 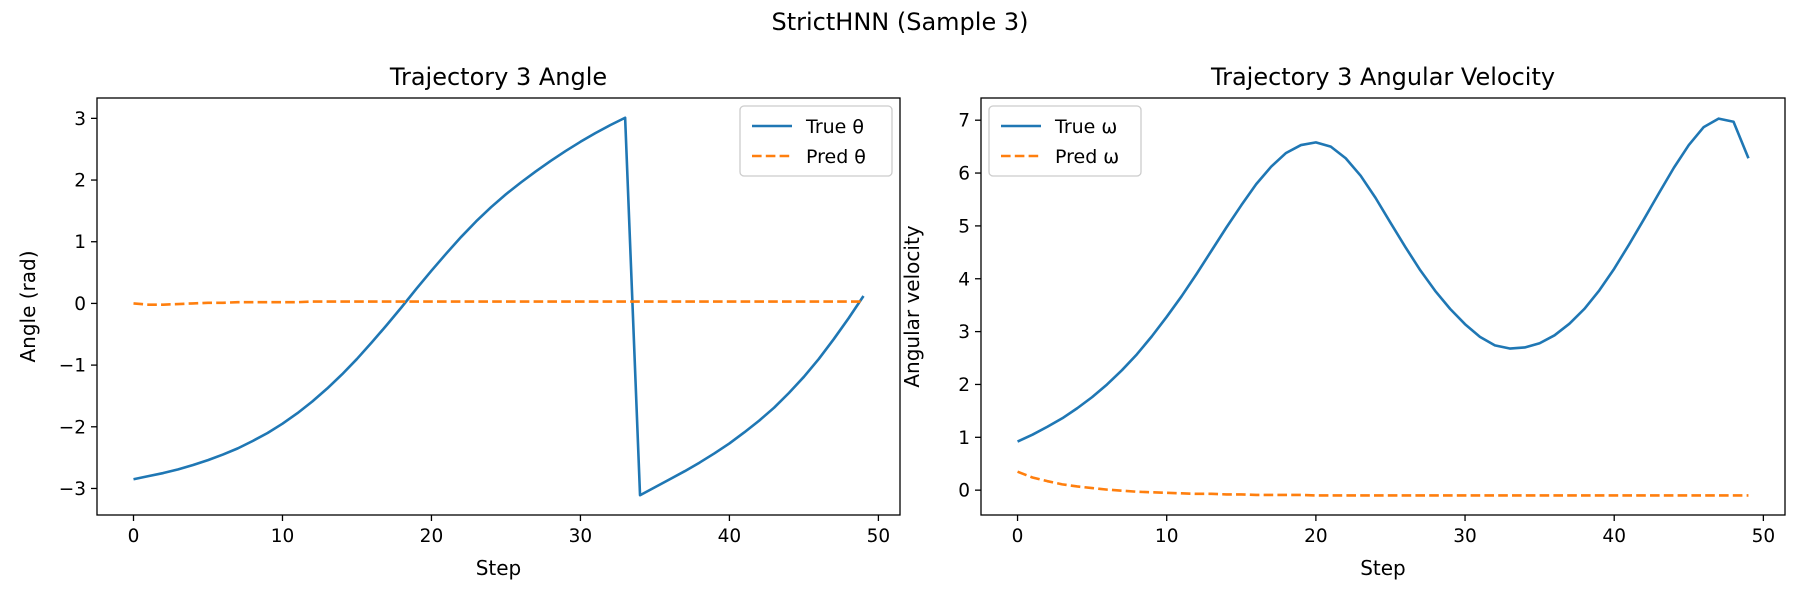 What do you see at coordinates (72, 427) in the screenshot?
I see `y-tick-label: −2` at bounding box center [72, 427].